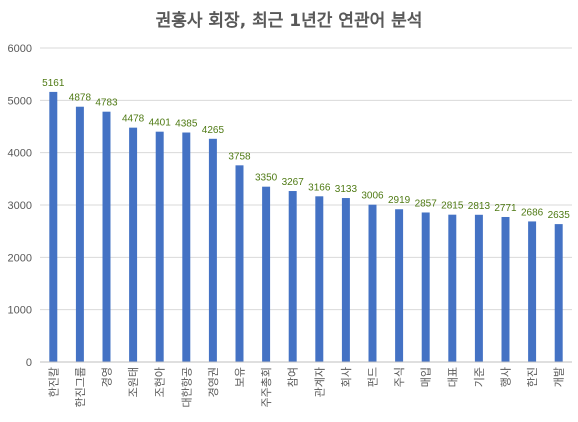 This screenshot has width=578, height=422. Describe the element at coordinates (506, 377) in the screenshot. I see `x-tick-label: 행사` at that location.